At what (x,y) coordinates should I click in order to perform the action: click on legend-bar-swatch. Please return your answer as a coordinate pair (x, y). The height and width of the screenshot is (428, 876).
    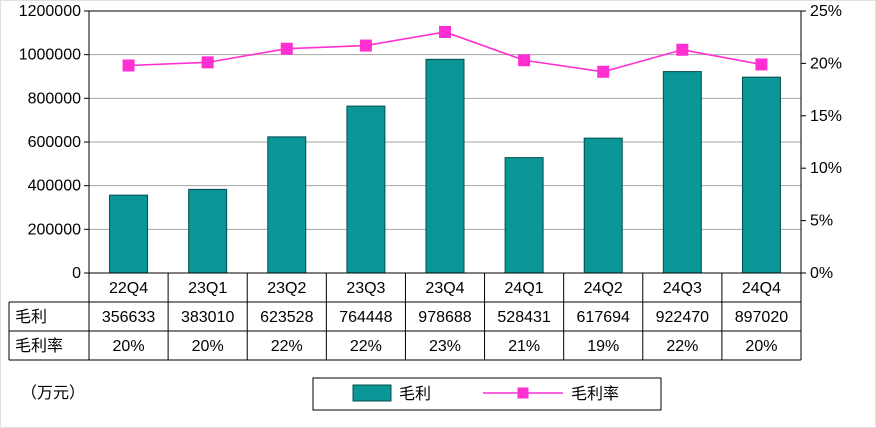
    Looking at the image, I should click on (372, 393).